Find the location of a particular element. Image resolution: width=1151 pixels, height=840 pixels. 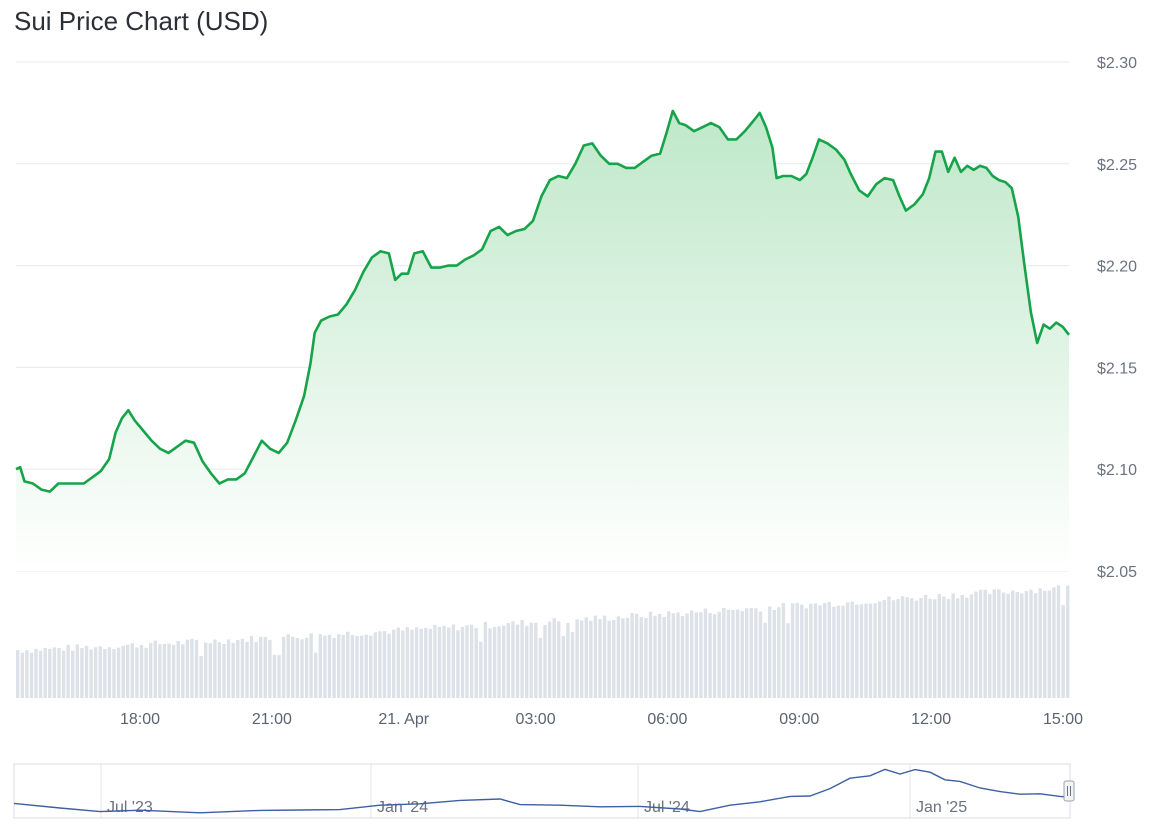

navigator-label: Jul '23 is located at coordinates (130, 807).